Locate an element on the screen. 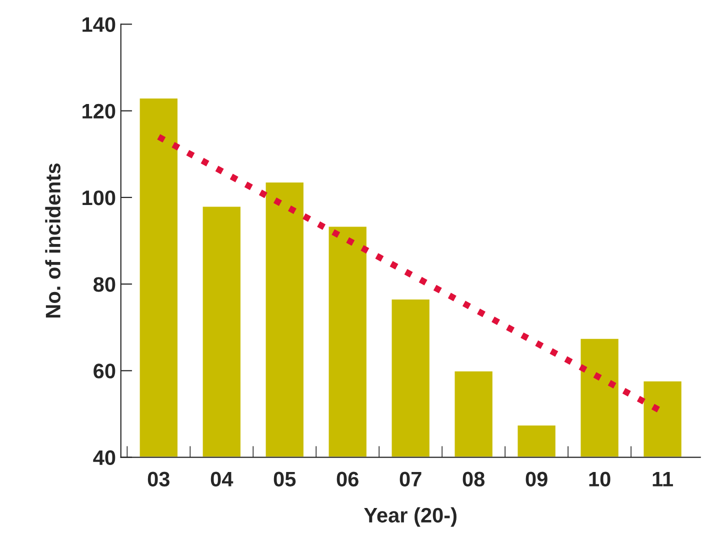 This screenshot has height=538, width=711. y-axis-title: No. of incidents is located at coordinates (52, 240).